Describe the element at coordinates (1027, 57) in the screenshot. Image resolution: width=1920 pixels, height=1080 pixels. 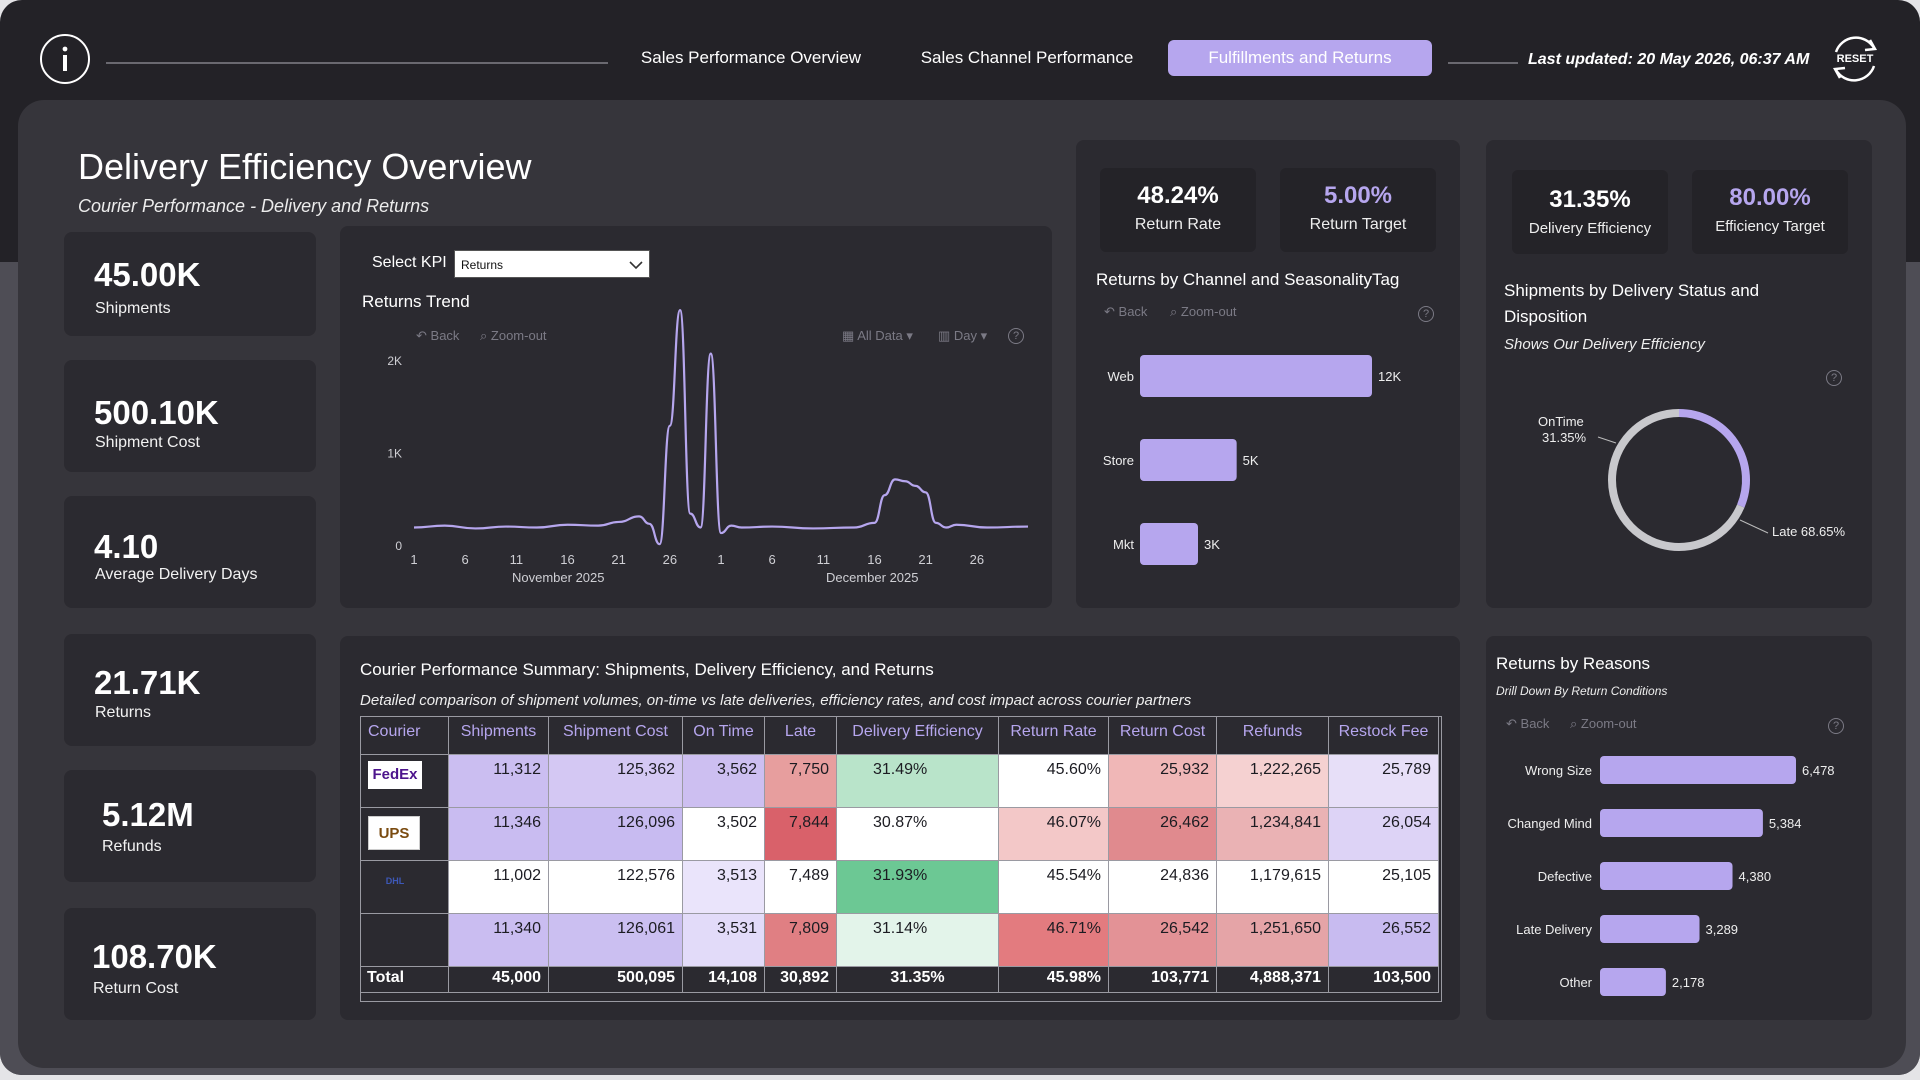
I see `tab-sales-channel: Sales Channel Performance` at that location.